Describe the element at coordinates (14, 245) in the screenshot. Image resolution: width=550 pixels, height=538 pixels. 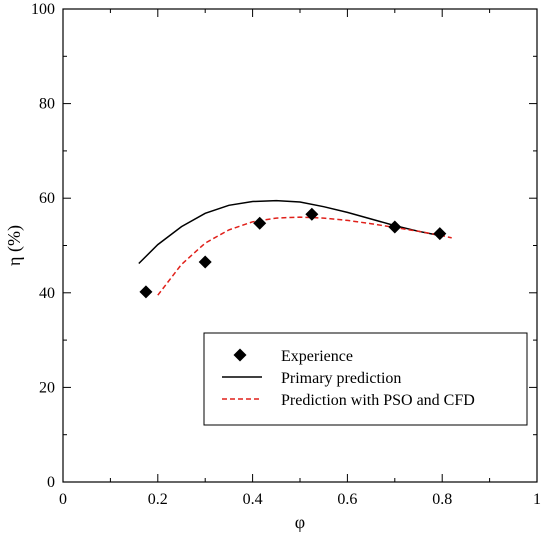
I see `y-axis-label: η (%)` at that location.